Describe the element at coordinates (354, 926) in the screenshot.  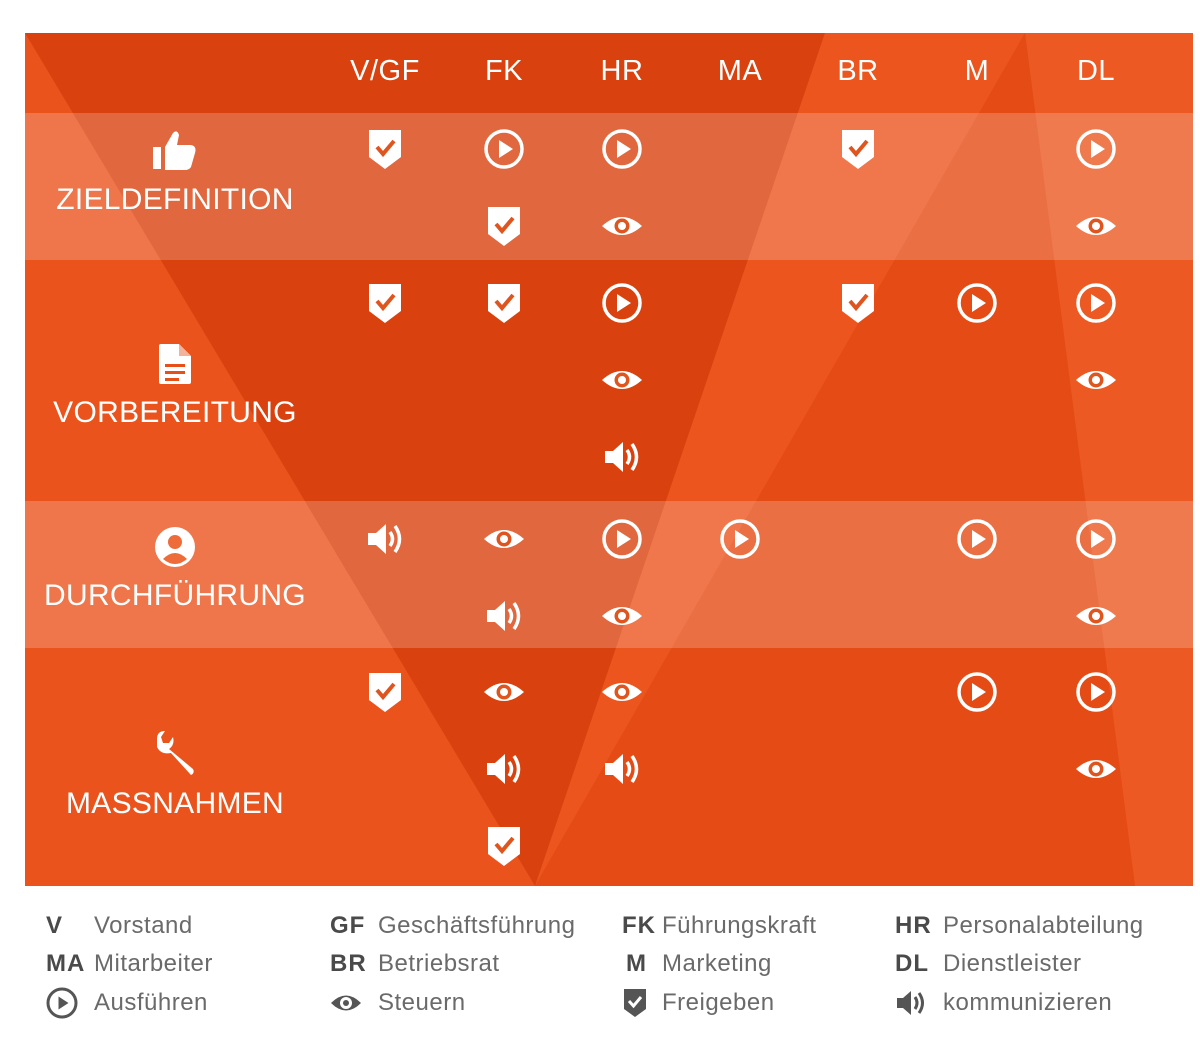
I see `legend-abbr: GF` at that location.